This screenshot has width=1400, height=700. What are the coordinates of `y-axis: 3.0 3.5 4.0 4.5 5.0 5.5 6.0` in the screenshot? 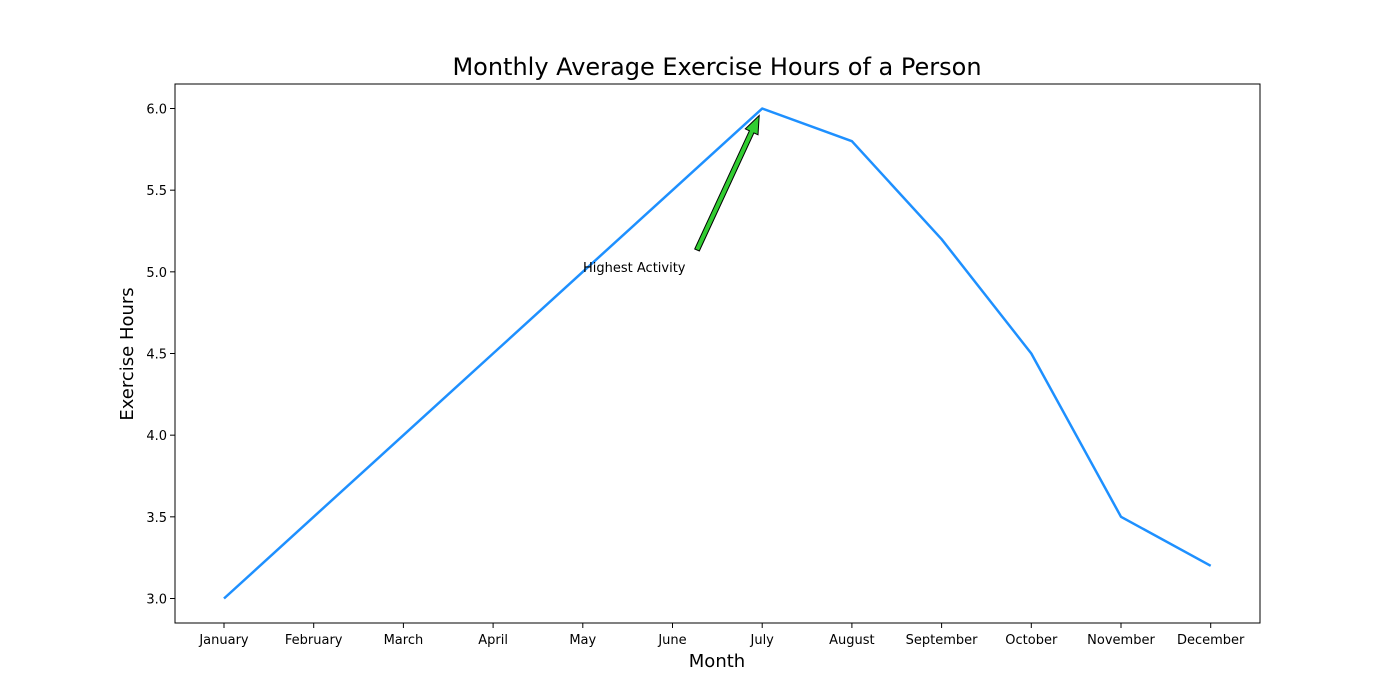 It's located at (160, 355).